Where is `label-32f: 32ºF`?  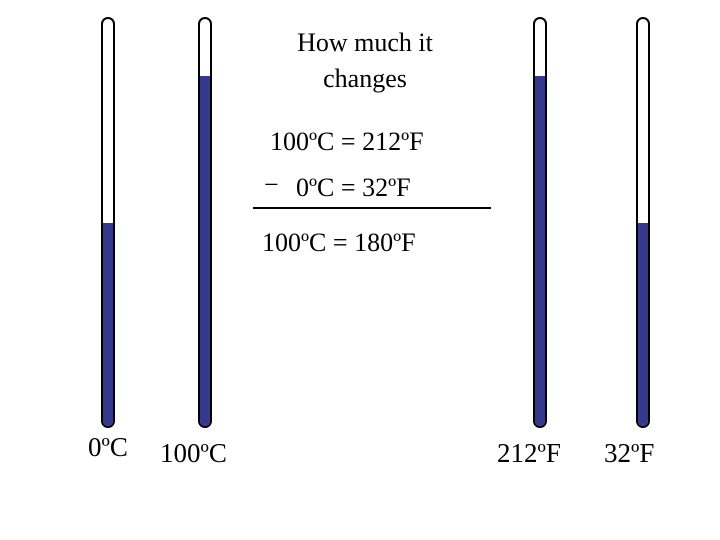
label-32f: 32ºF is located at coordinates (629, 453).